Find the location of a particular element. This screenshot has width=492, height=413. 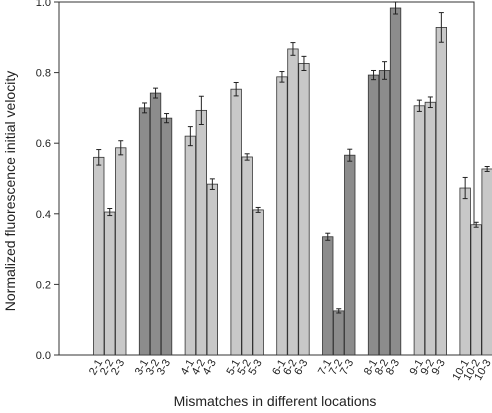

x-tick-label-2-3: 2-3 is located at coordinates (118, 368).